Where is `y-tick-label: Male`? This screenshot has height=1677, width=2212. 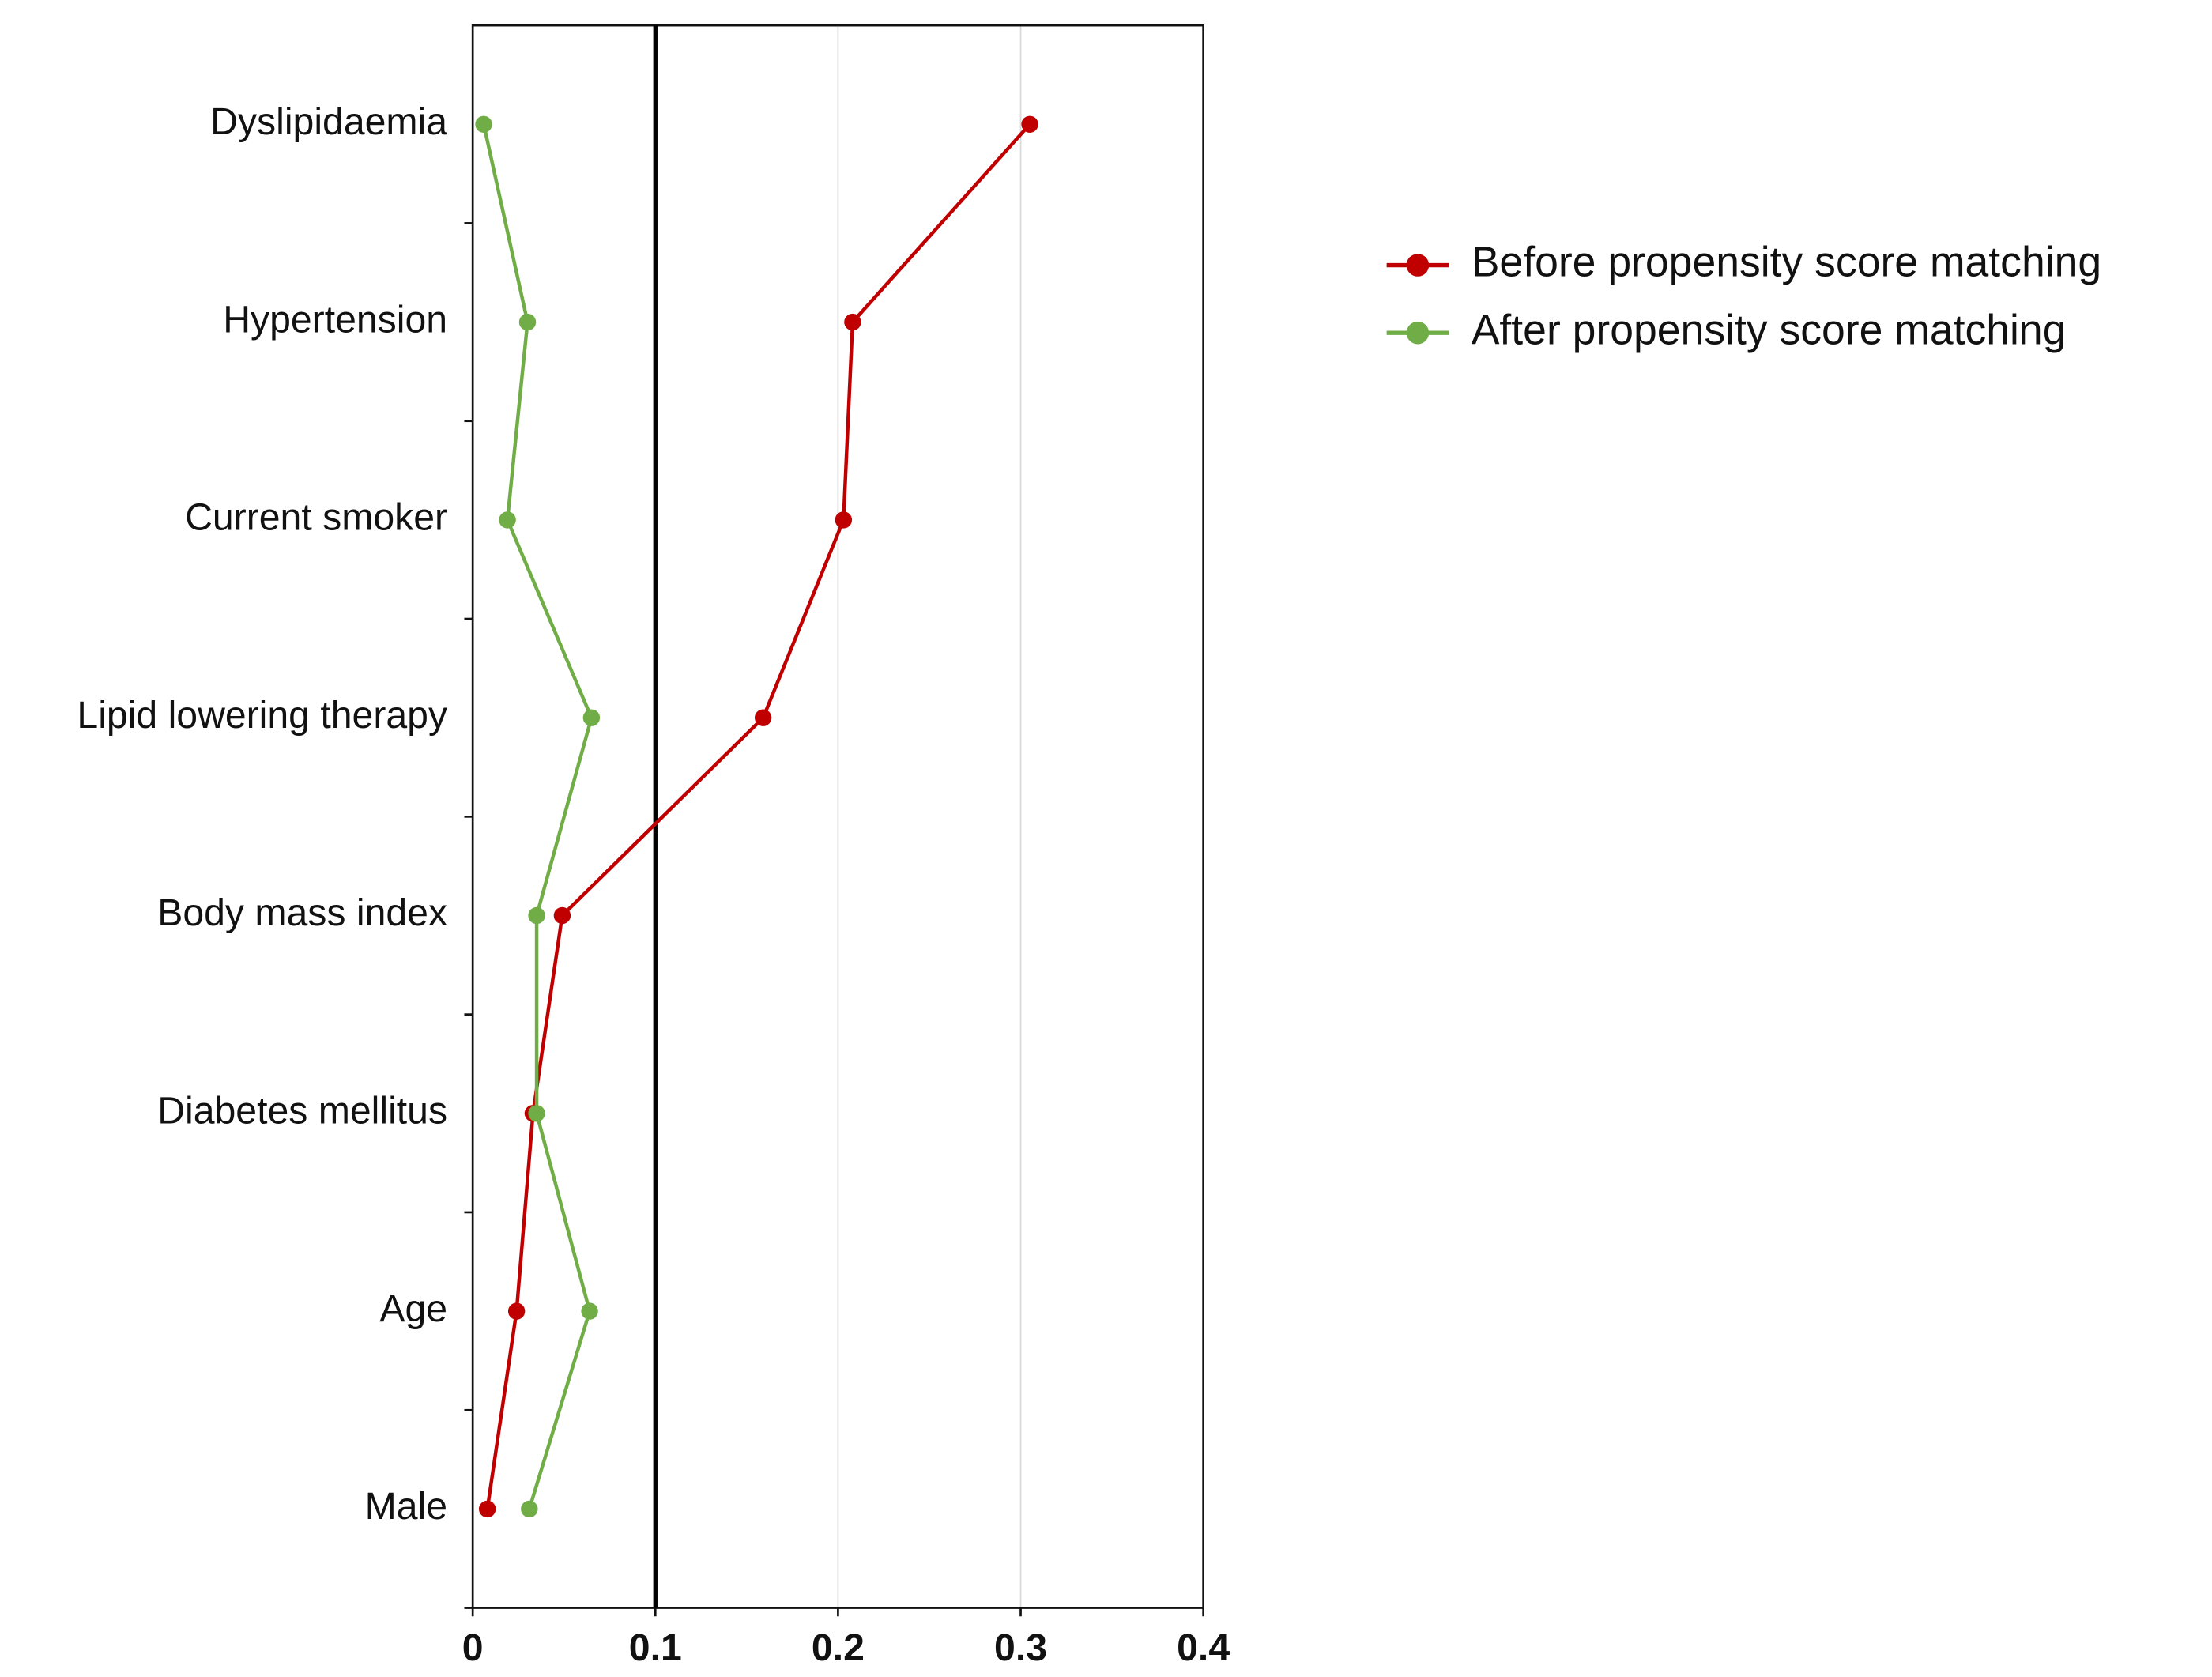
y-tick-label: Male is located at coordinates (406, 1506).